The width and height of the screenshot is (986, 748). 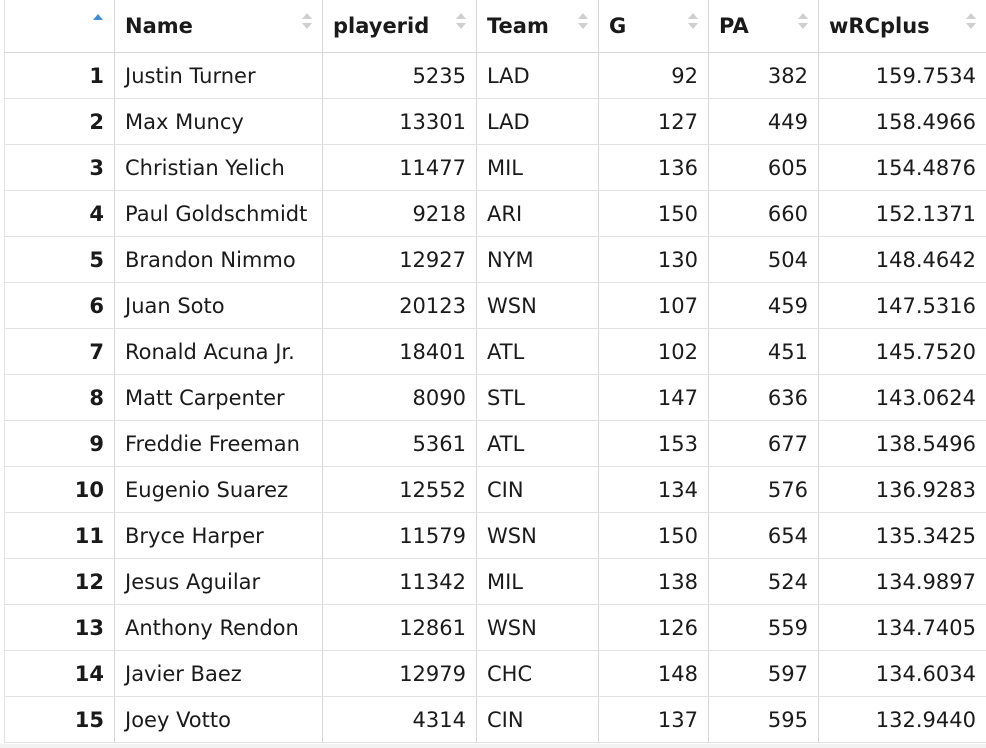 I want to click on cell-pa: 636, so click(x=763, y=397).